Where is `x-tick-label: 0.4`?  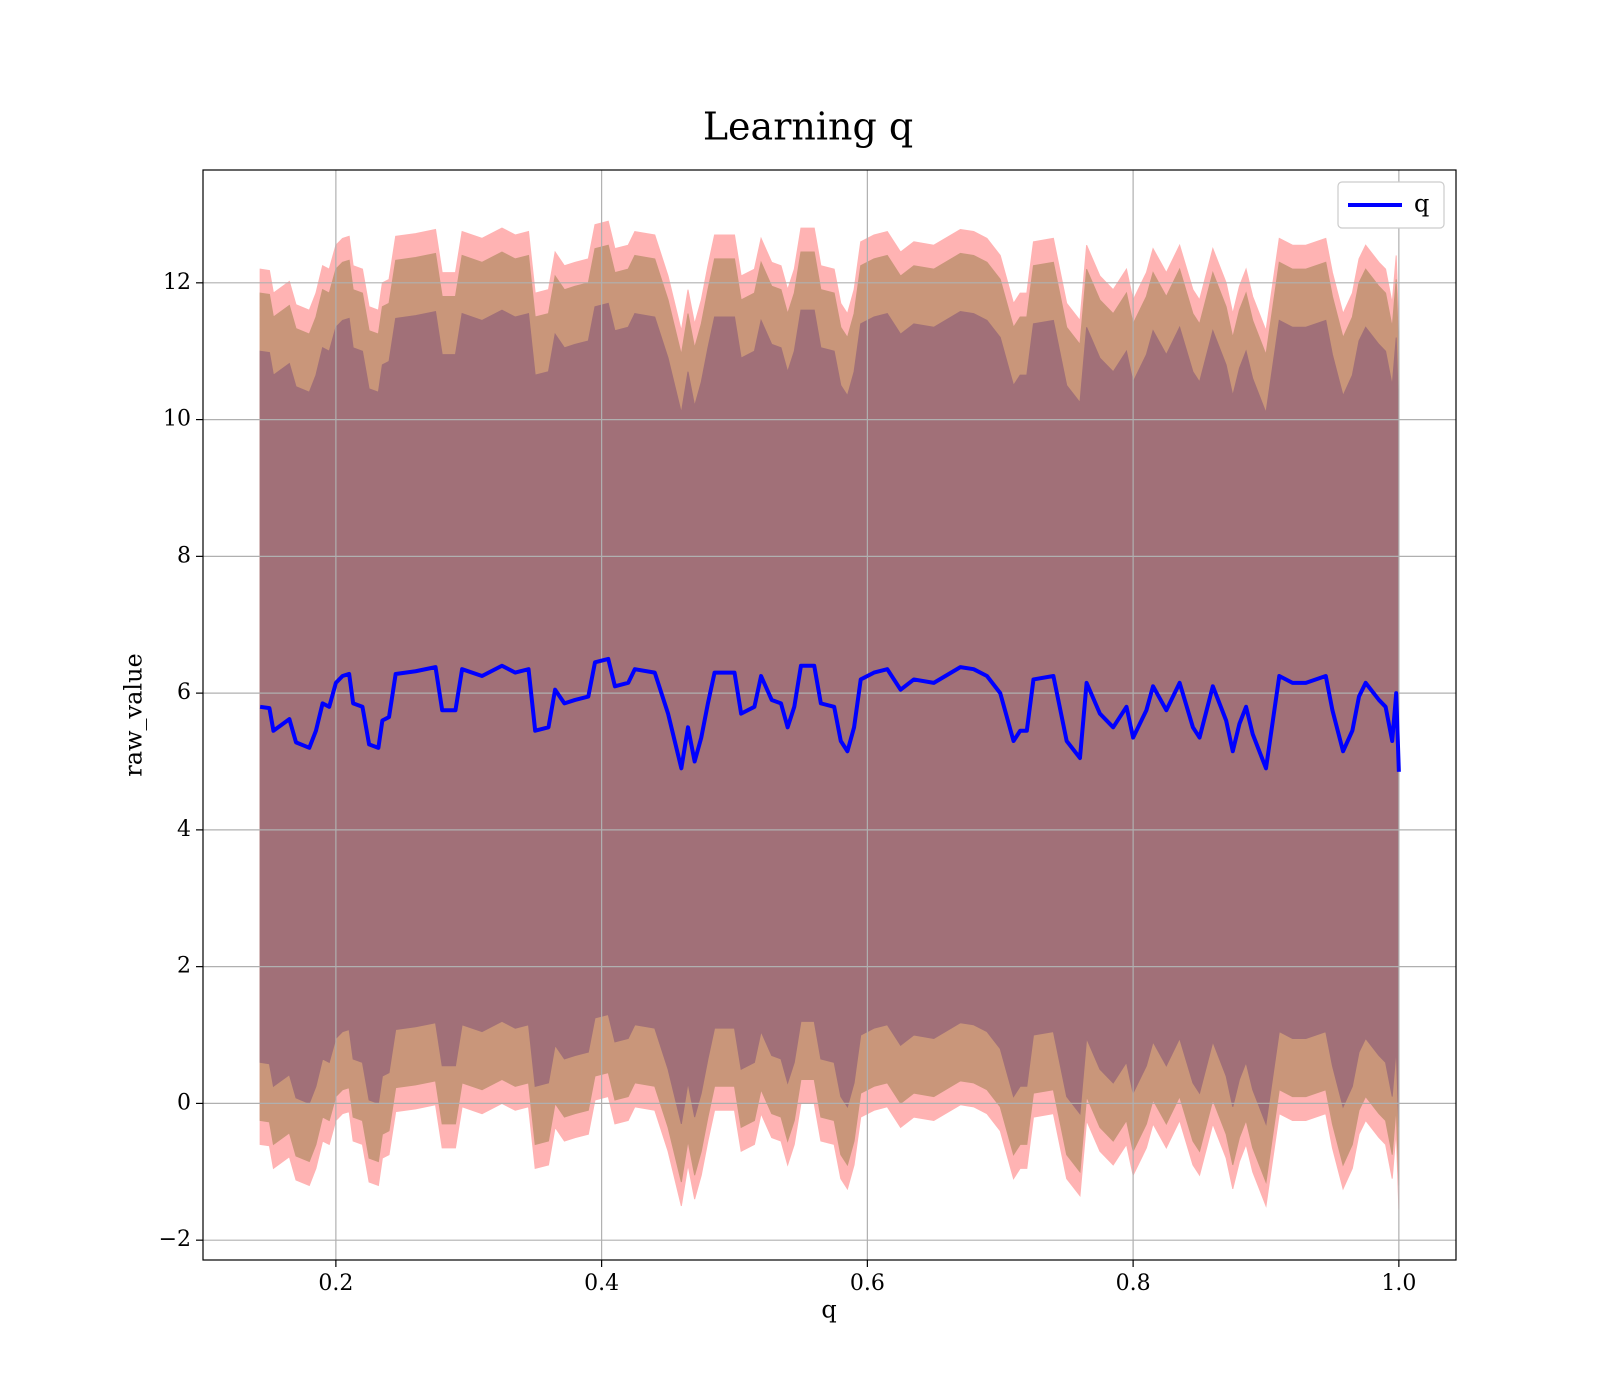 x-tick-label: 0.4 is located at coordinates (601, 1283).